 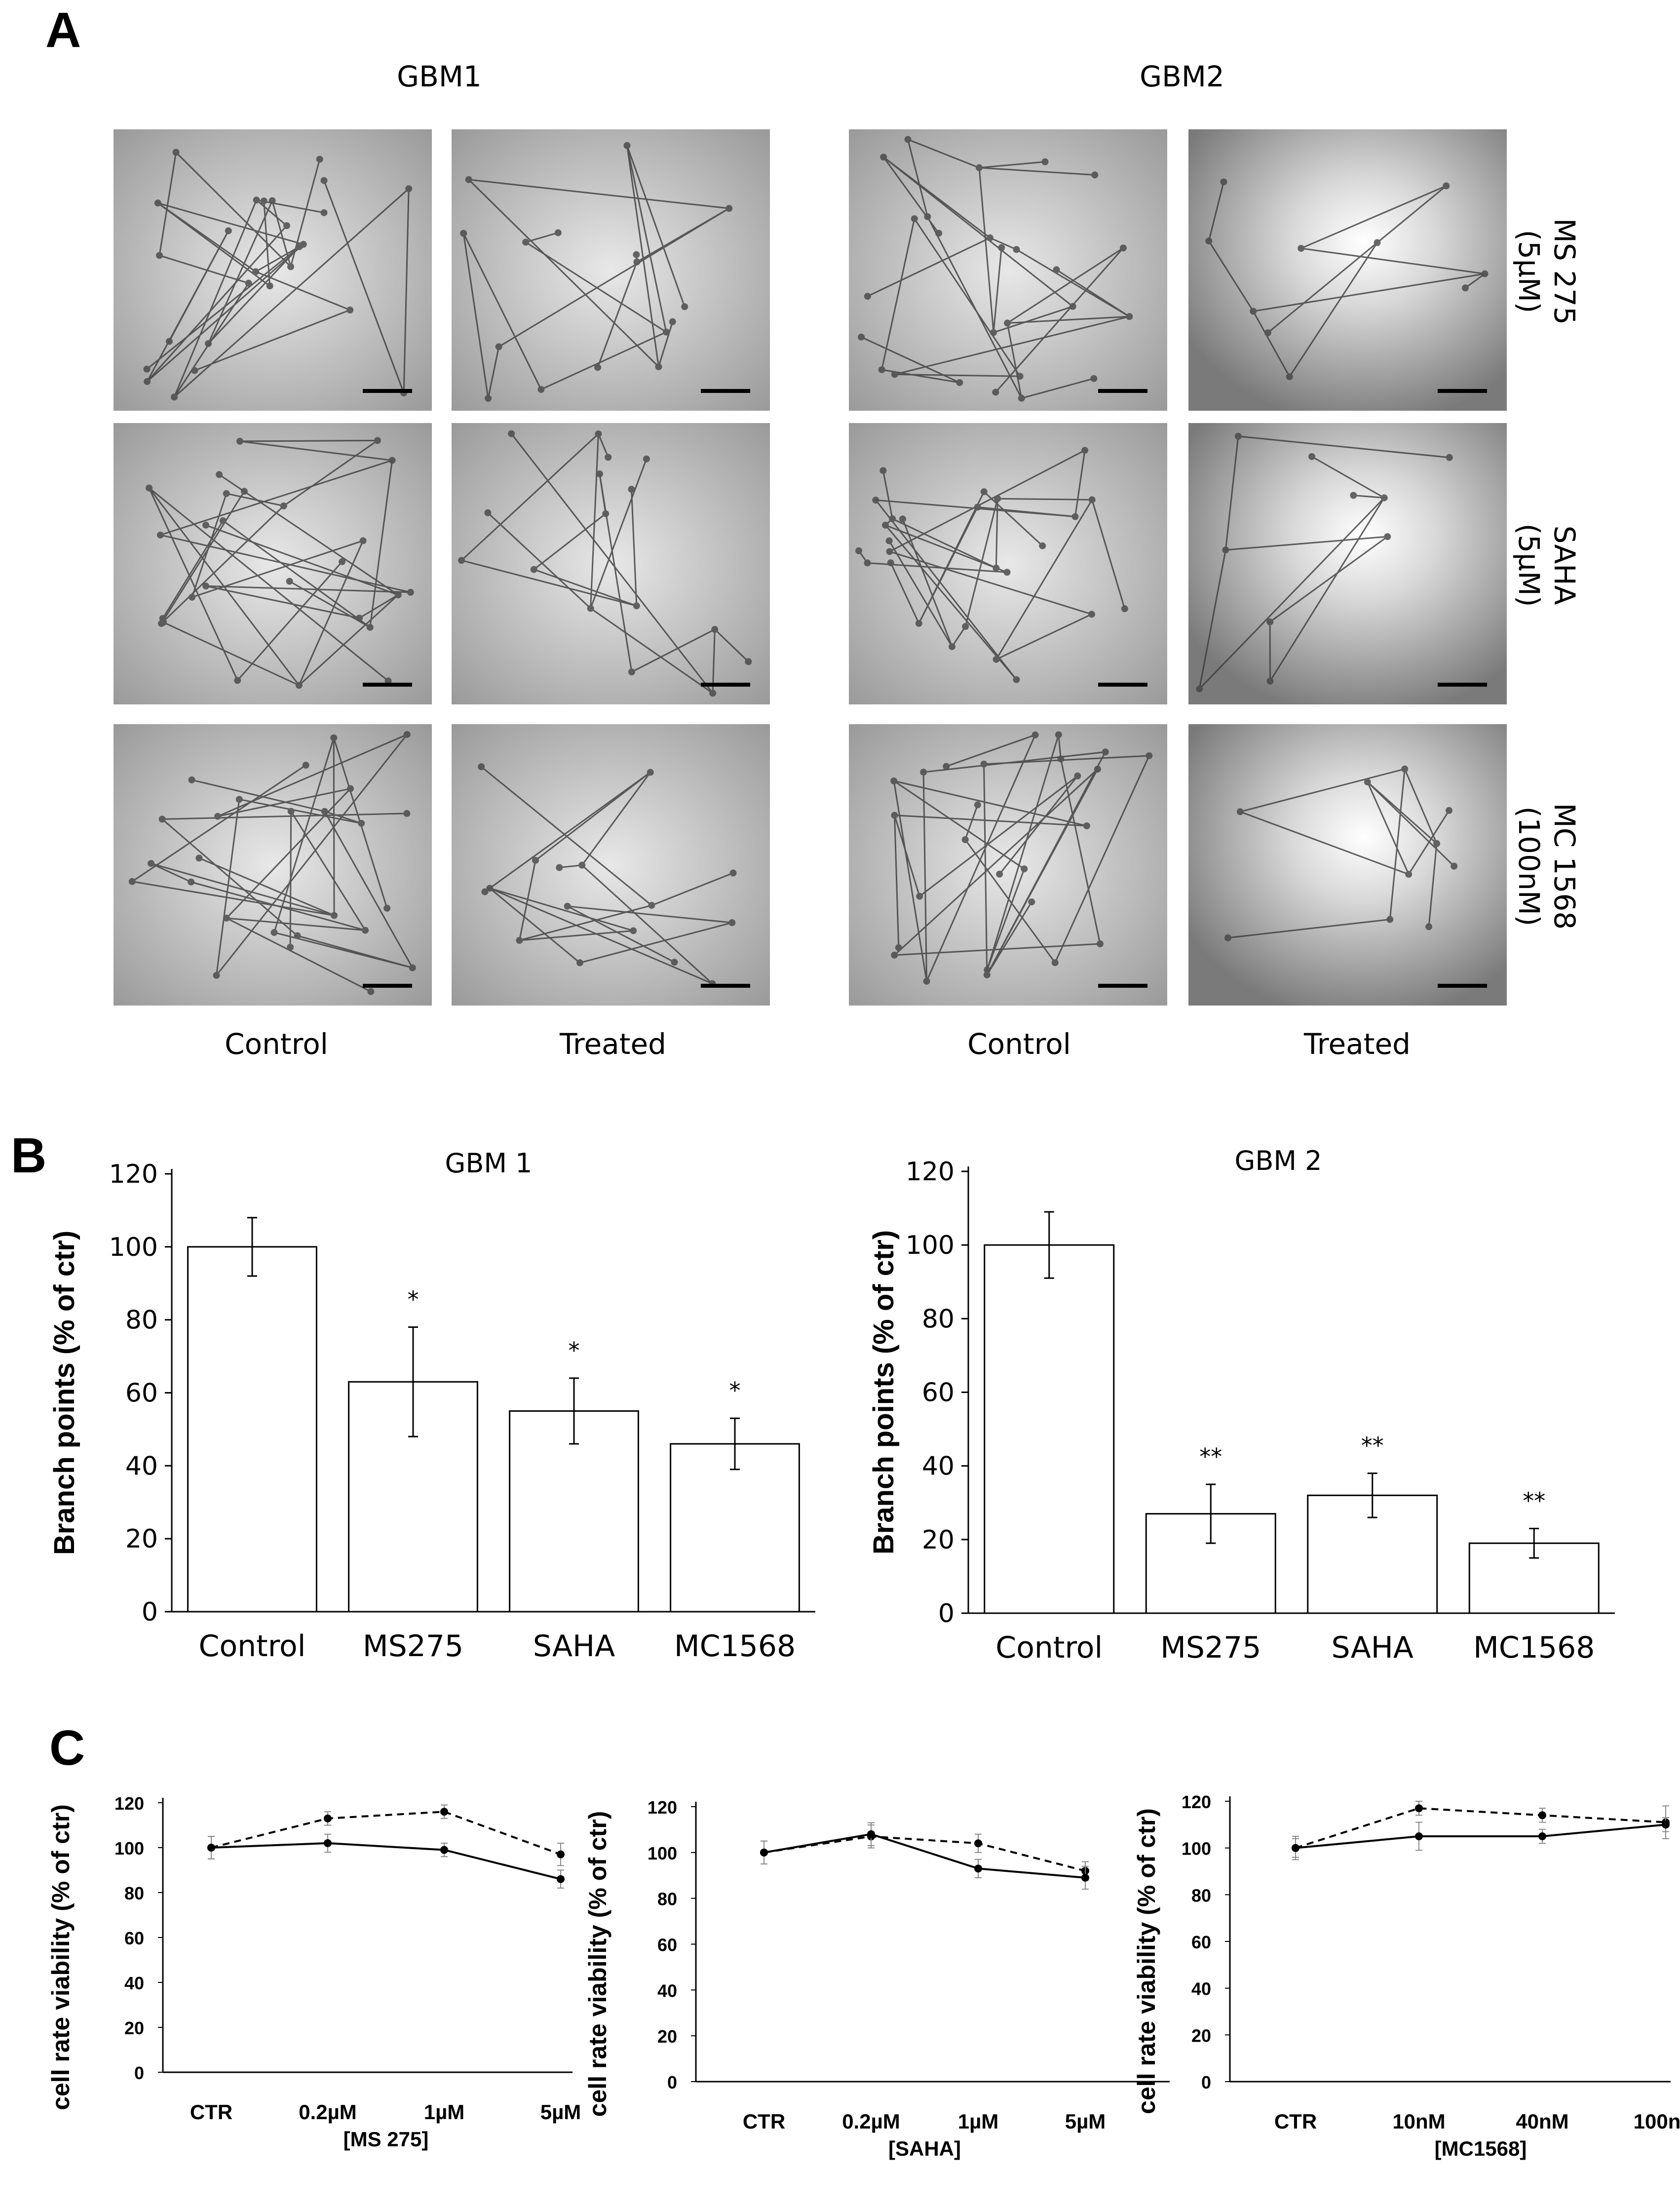 What do you see at coordinates (64, 1393) in the screenshot?
I see `y-axis-label: Branch points (% of ctr)` at bounding box center [64, 1393].